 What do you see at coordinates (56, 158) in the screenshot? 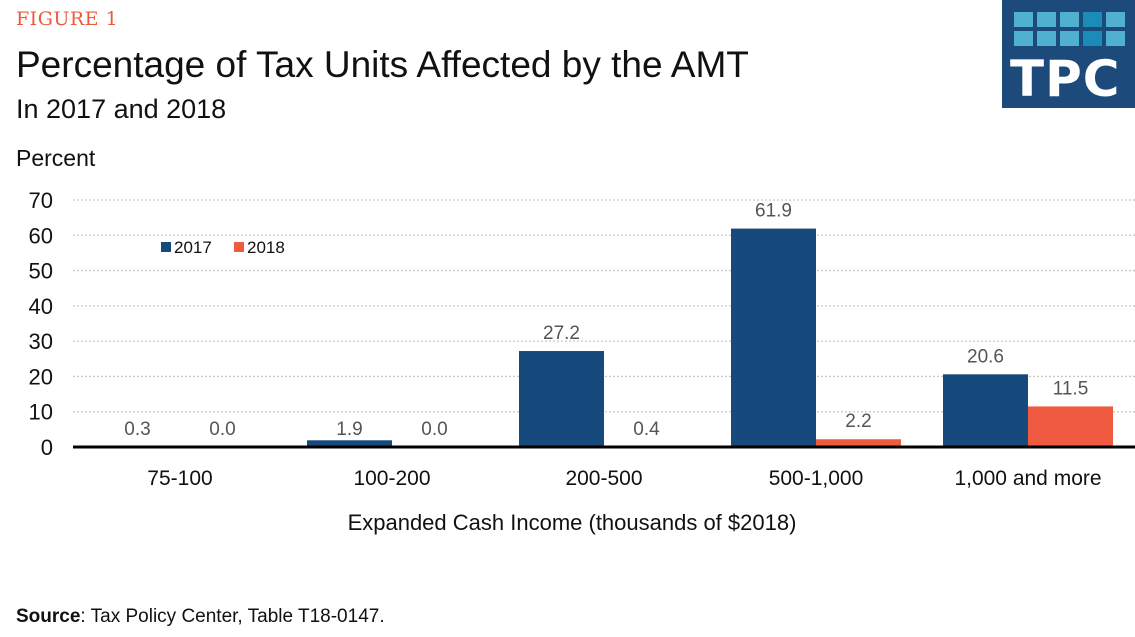
I see `y-axis-label: Percent` at bounding box center [56, 158].